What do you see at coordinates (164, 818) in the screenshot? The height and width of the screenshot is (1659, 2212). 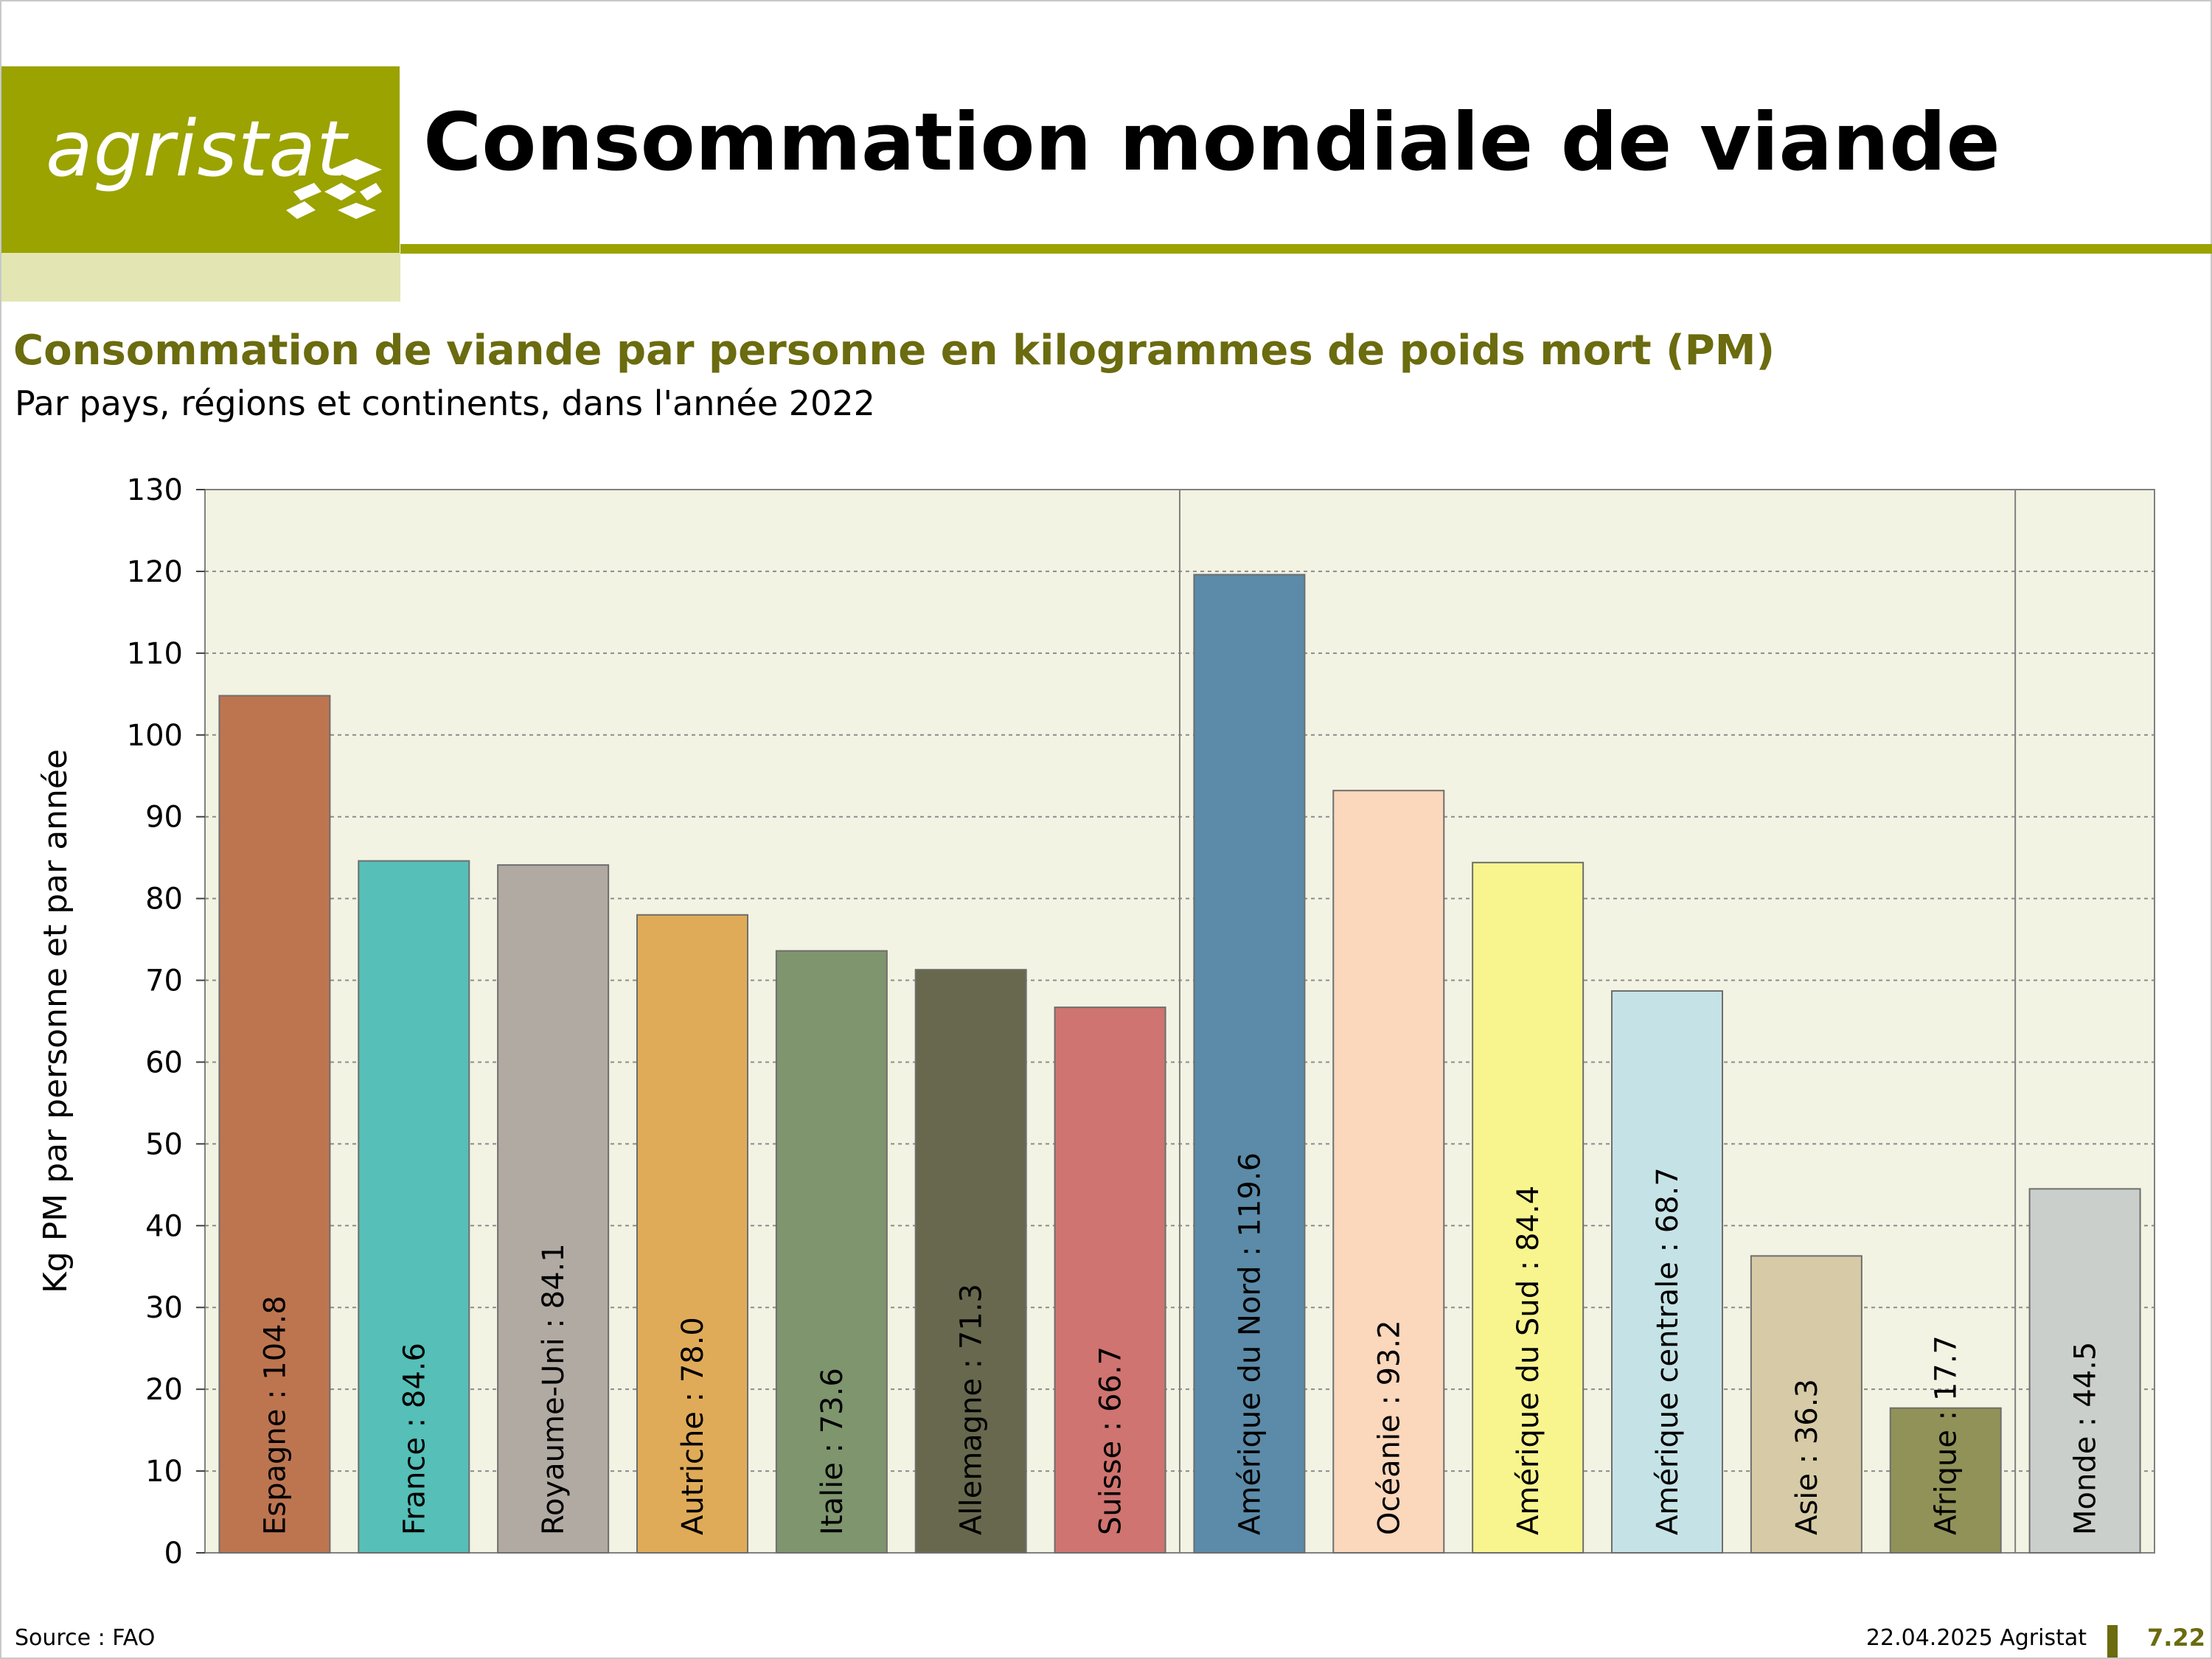 I see `y-tick-label: 90` at bounding box center [164, 818].